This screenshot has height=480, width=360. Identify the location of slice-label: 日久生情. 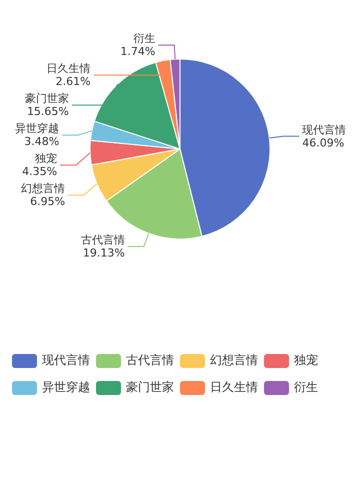
(68, 69).